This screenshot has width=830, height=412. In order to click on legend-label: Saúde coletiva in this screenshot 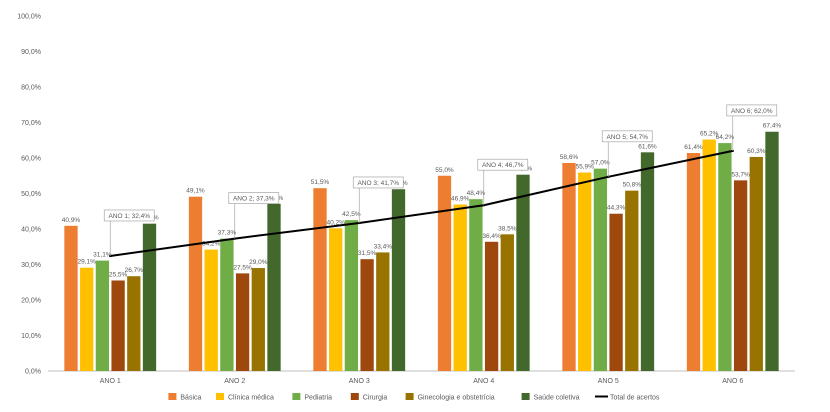, I will do `click(557, 398)`.